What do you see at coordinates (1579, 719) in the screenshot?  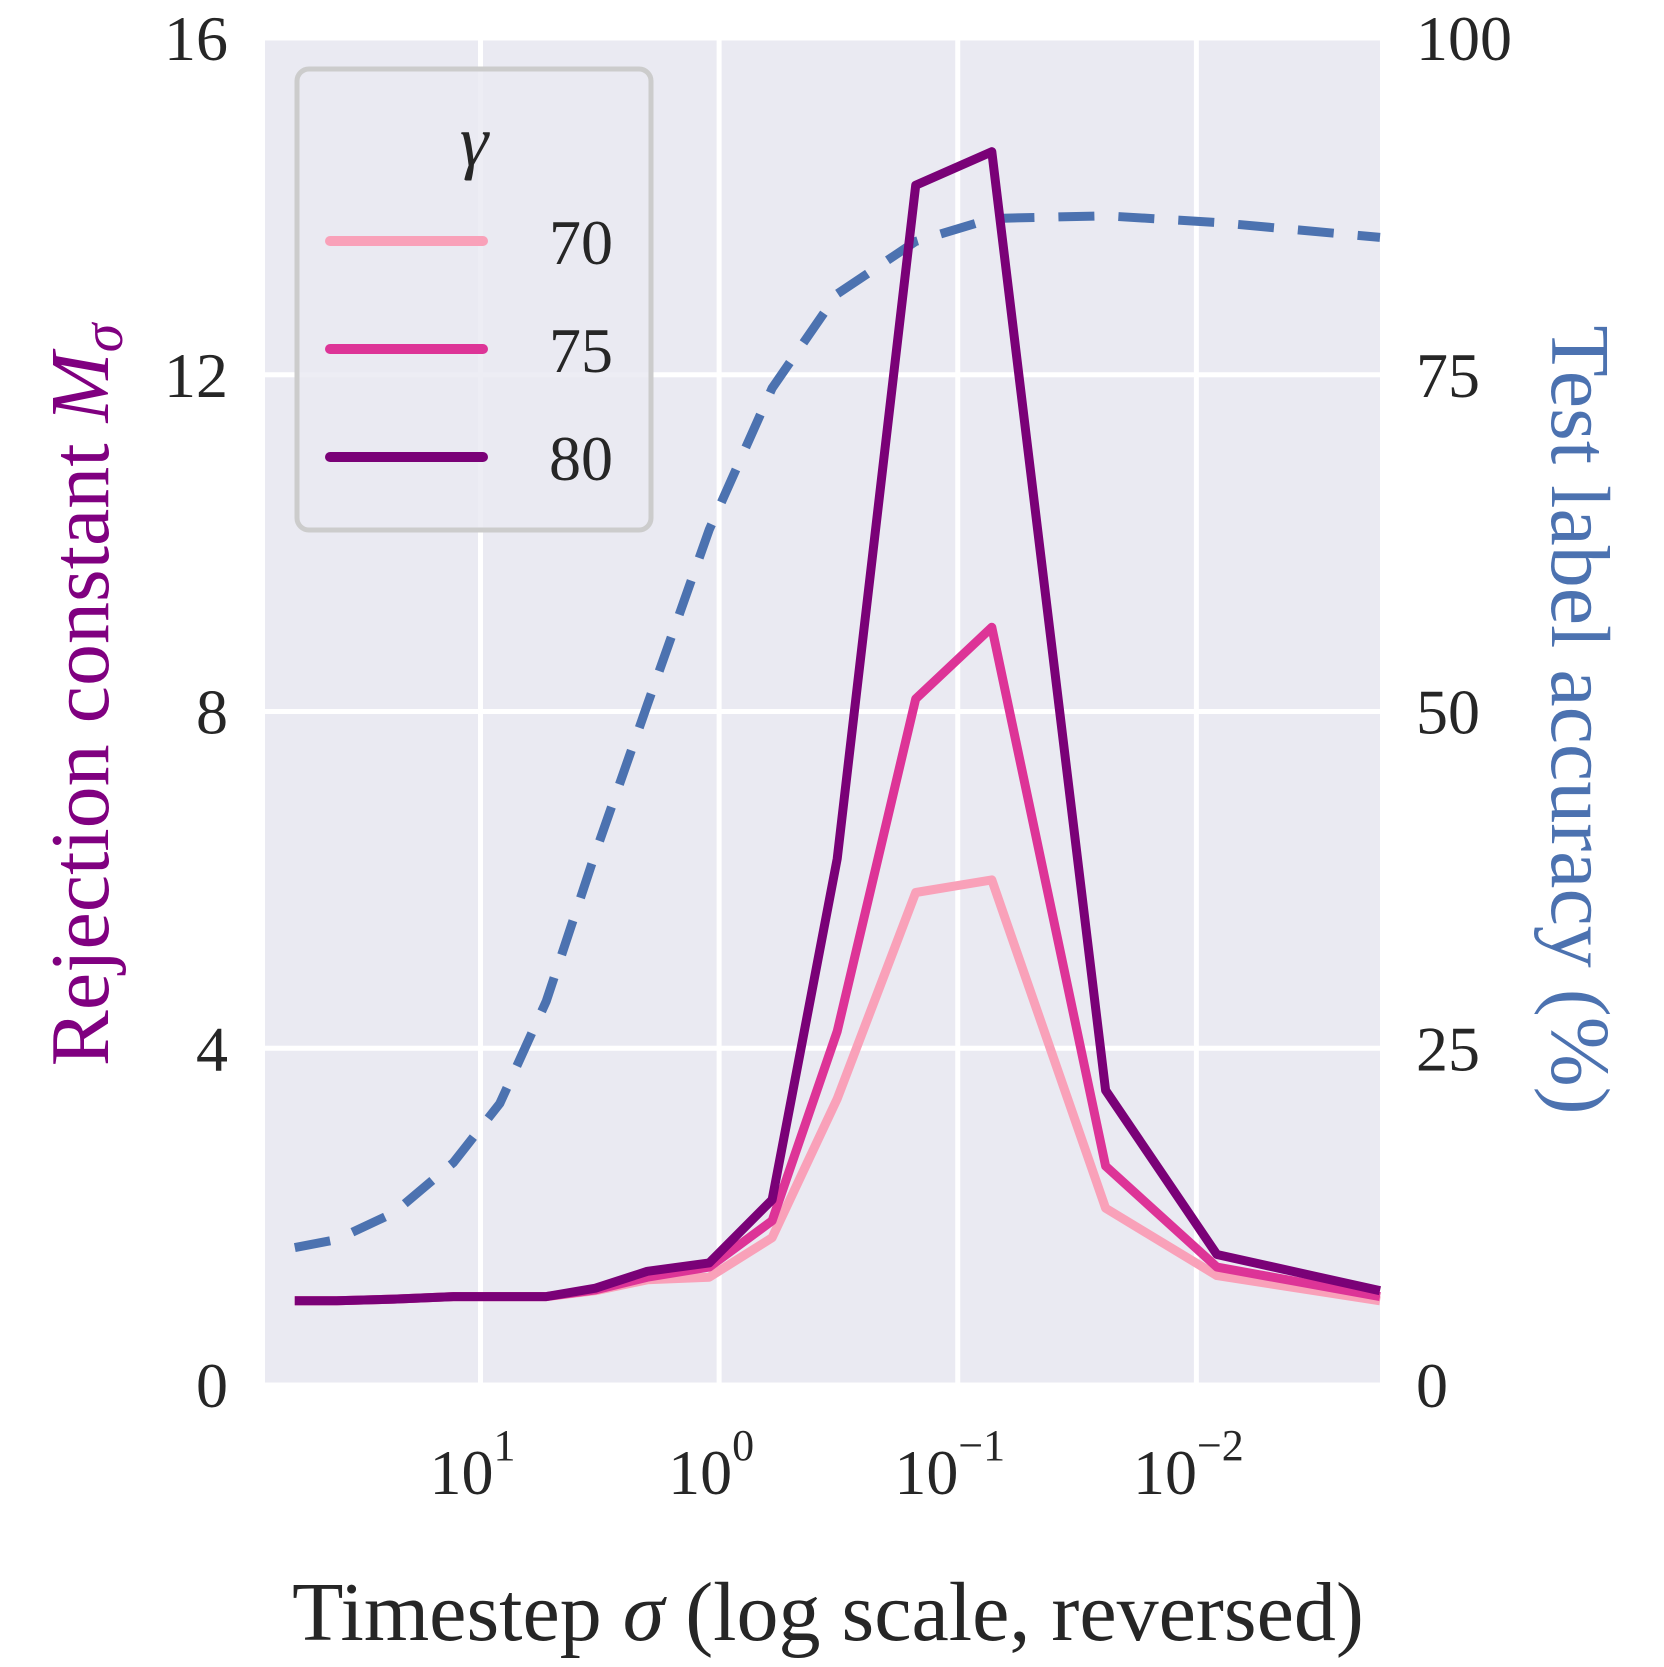 I see `right-axis-label: Test label accuracy (%)` at bounding box center [1579, 719].